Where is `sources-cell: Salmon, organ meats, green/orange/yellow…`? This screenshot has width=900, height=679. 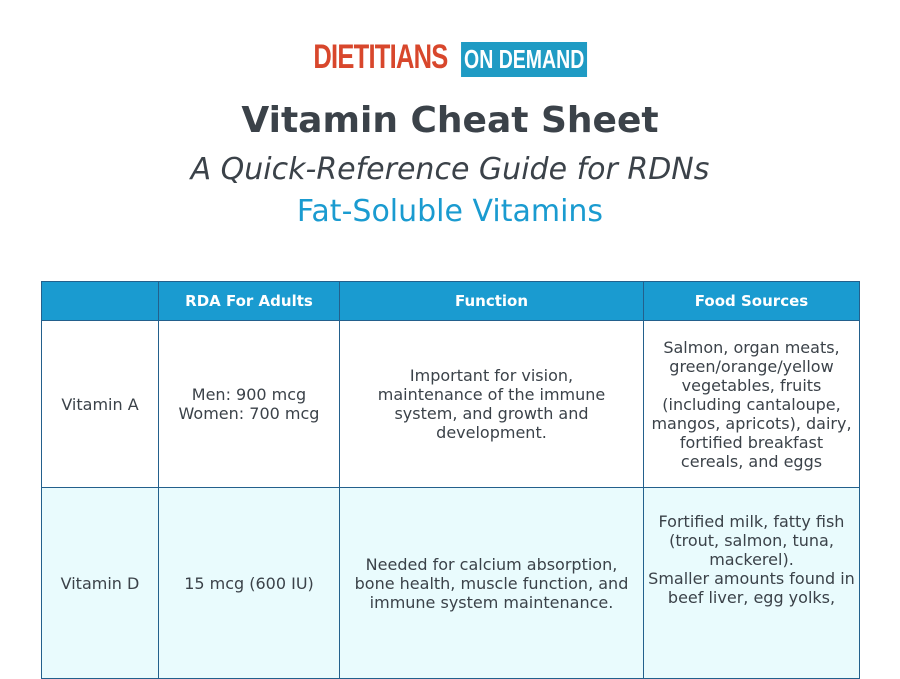 sources-cell: Salmon, organ meats, green/orange/yellow… is located at coordinates (751, 404).